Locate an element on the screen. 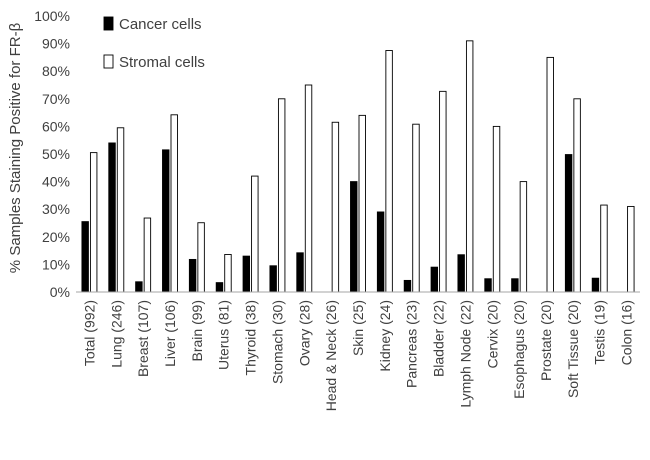 This screenshot has height=460, width=650. y-axis-ticks: 0% 10% 20% 30% 40% 50% 60% 70% 80% 90% 100% is located at coordinates (52, 154).